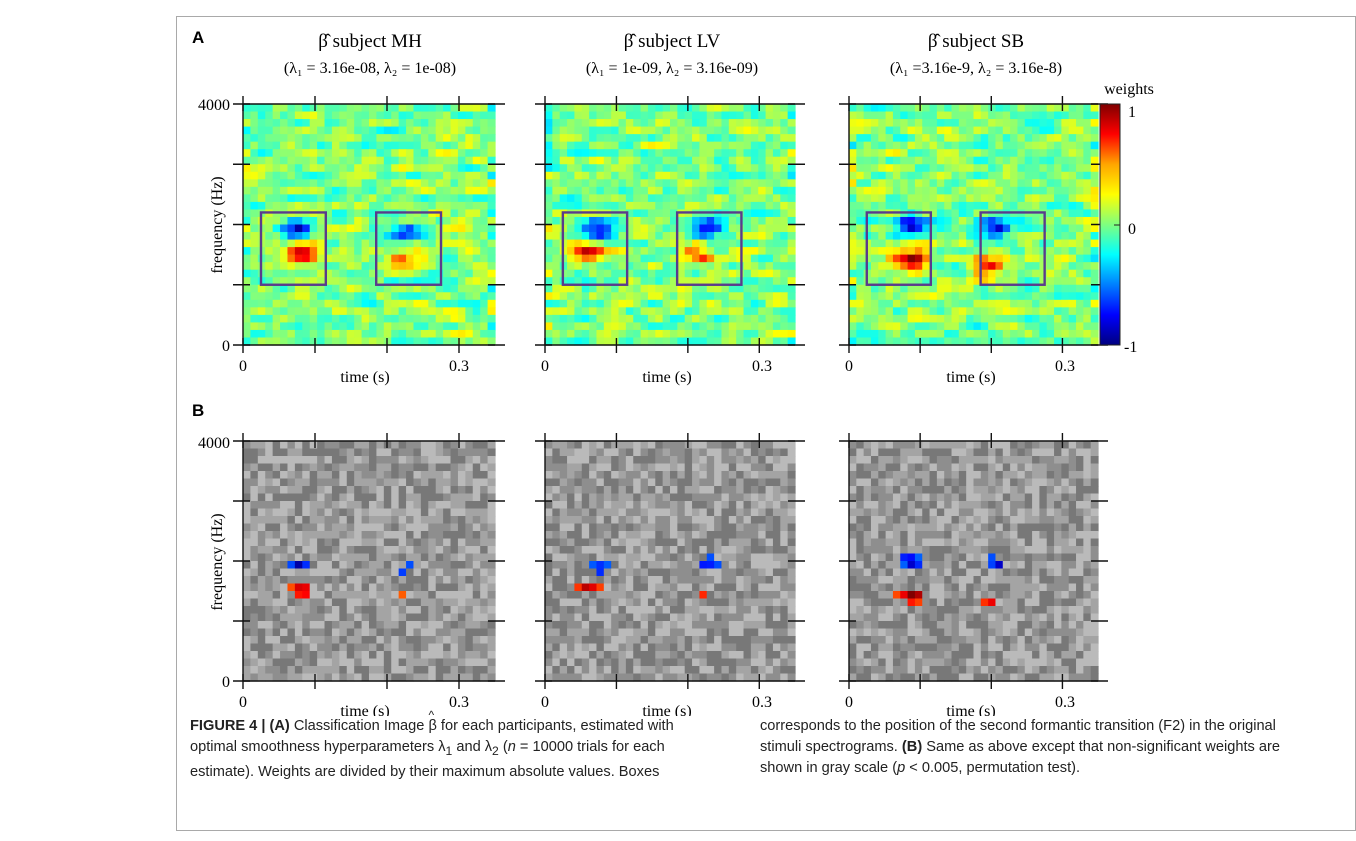  I want to click on panel-label-b: B, so click(198, 410).